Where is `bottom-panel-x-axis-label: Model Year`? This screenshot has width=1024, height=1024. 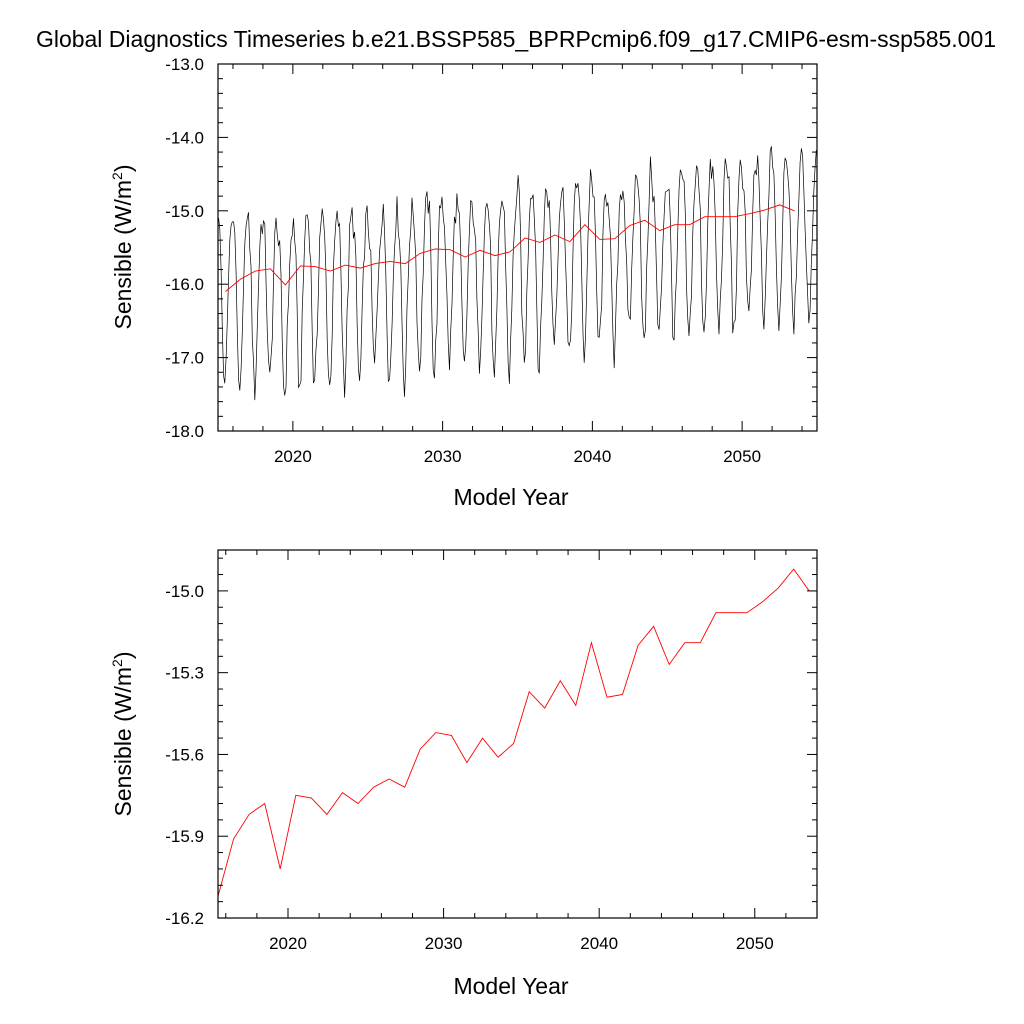 bottom-panel-x-axis-label: Model Year is located at coordinates (510, 986).